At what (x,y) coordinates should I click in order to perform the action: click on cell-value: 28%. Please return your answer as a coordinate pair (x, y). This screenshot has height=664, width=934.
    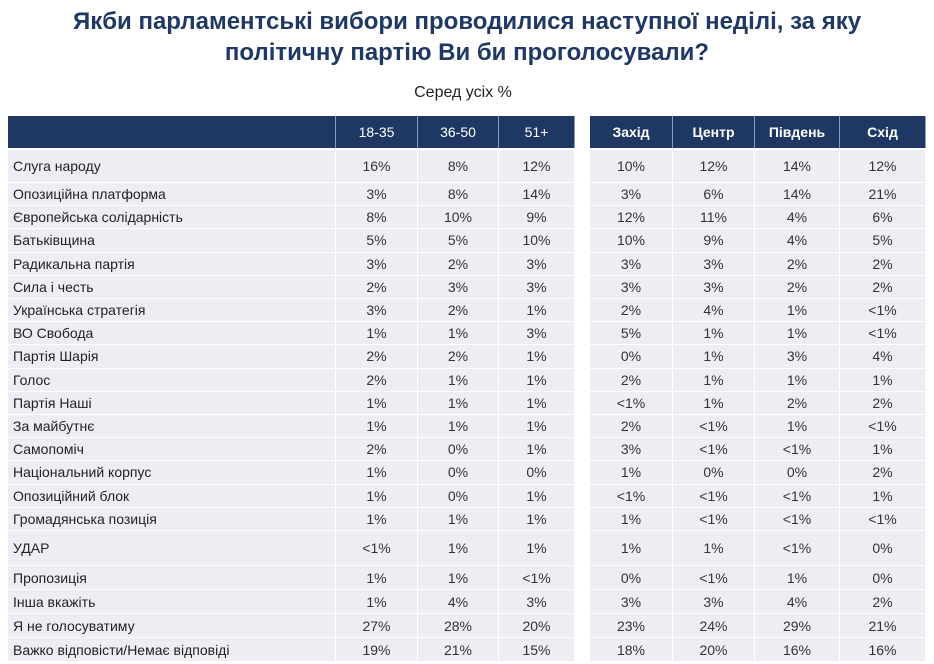
    Looking at the image, I should click on (458, 626).